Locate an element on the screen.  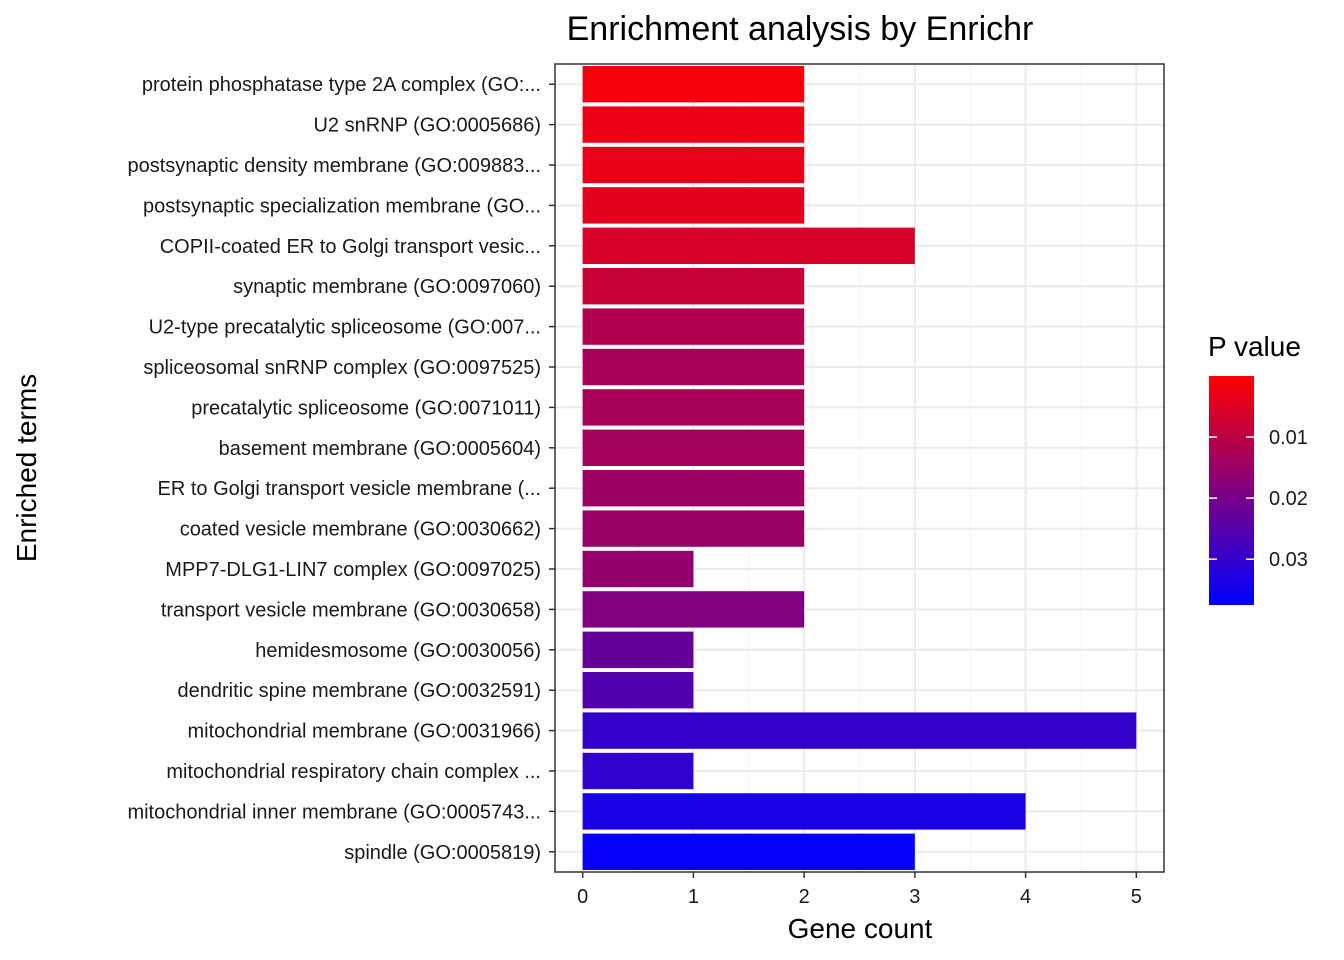
x-tick-label: 5 is located at coordinates (1136, 897).